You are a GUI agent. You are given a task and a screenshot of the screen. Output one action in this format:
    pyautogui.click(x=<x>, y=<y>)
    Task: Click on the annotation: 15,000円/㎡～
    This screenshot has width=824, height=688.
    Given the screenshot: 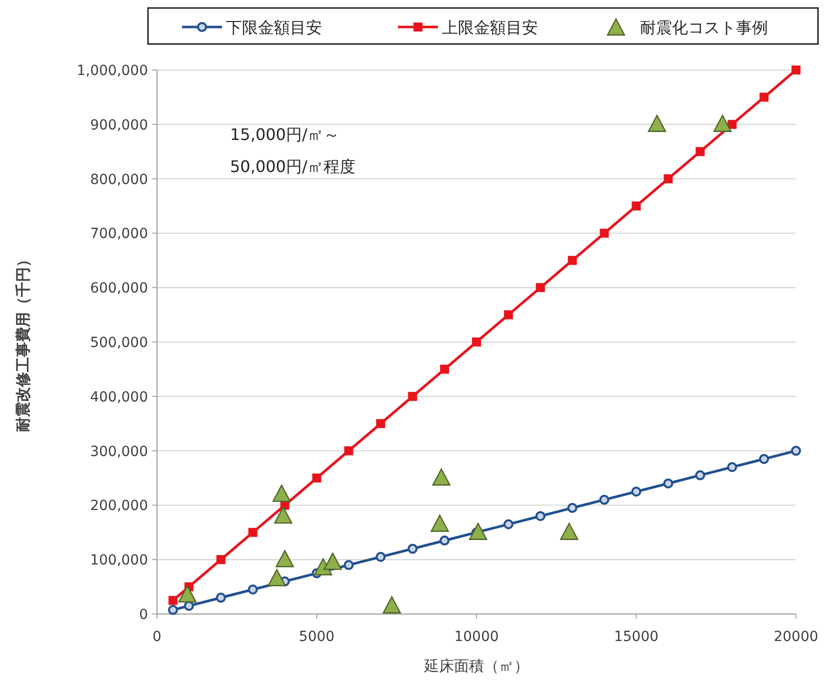 What is the action you would take?
    pyautogui.click(x=285, y=134)
    